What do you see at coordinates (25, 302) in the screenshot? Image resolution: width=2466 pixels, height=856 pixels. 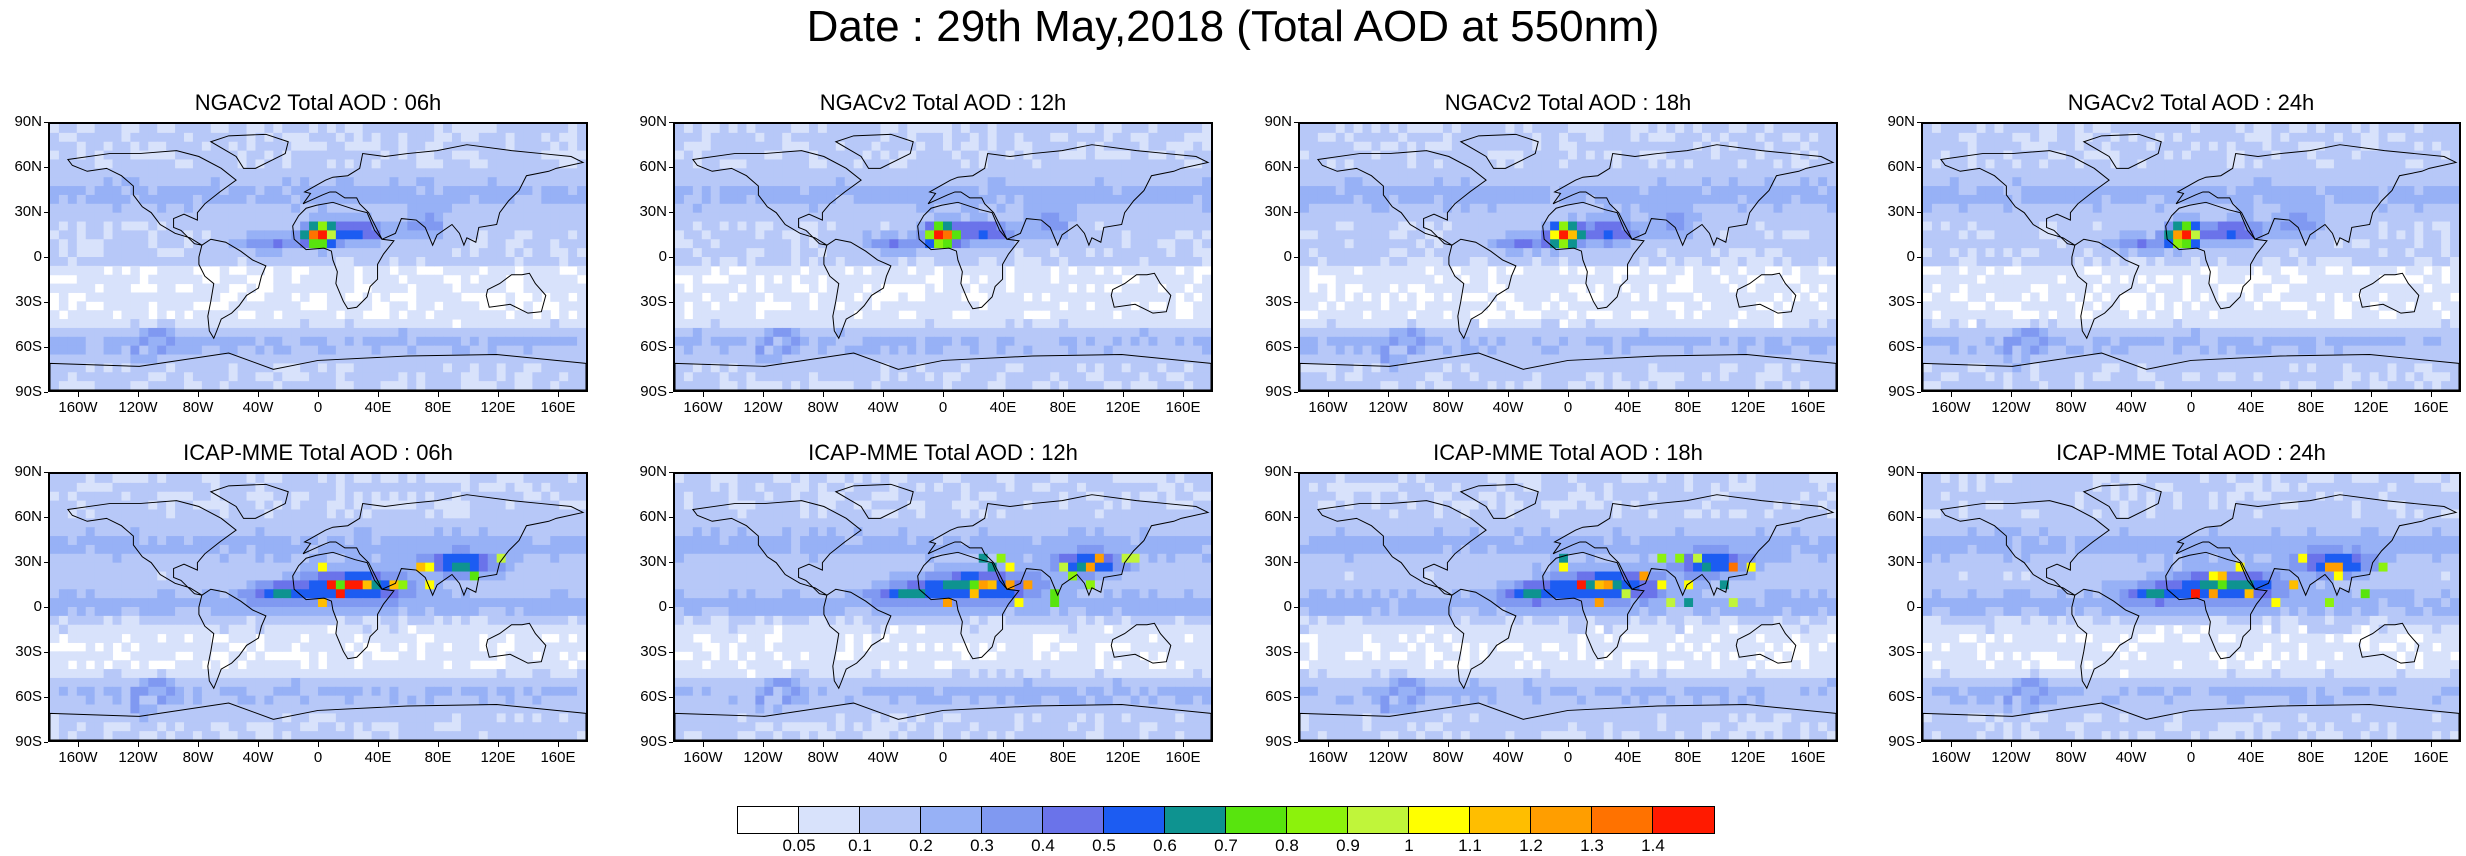 I see `lat-tick-label: 30S` at bounding box center [25, 302].